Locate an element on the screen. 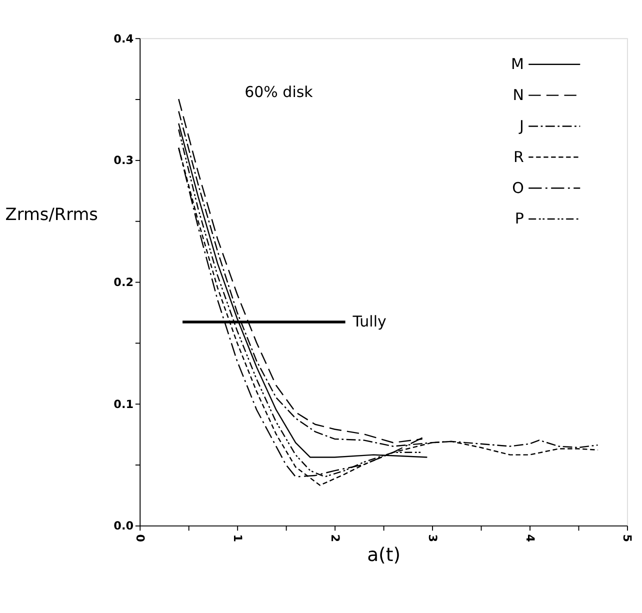 This screenshot has height=613, width=642. x-tick-label: 2 is located at coordinates (335, 538).